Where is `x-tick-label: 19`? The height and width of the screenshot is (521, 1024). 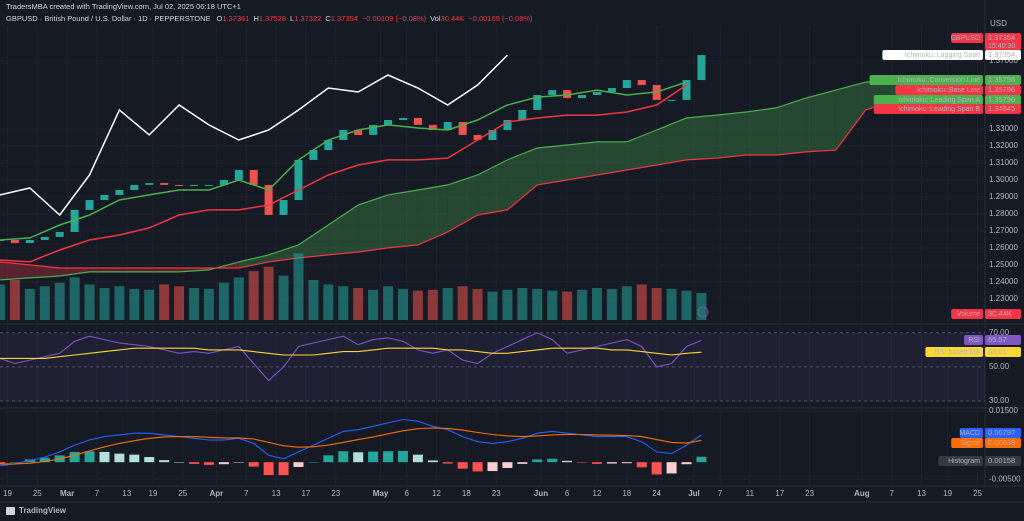
x-tick-label: 19 is located at coordinates (153, 493).